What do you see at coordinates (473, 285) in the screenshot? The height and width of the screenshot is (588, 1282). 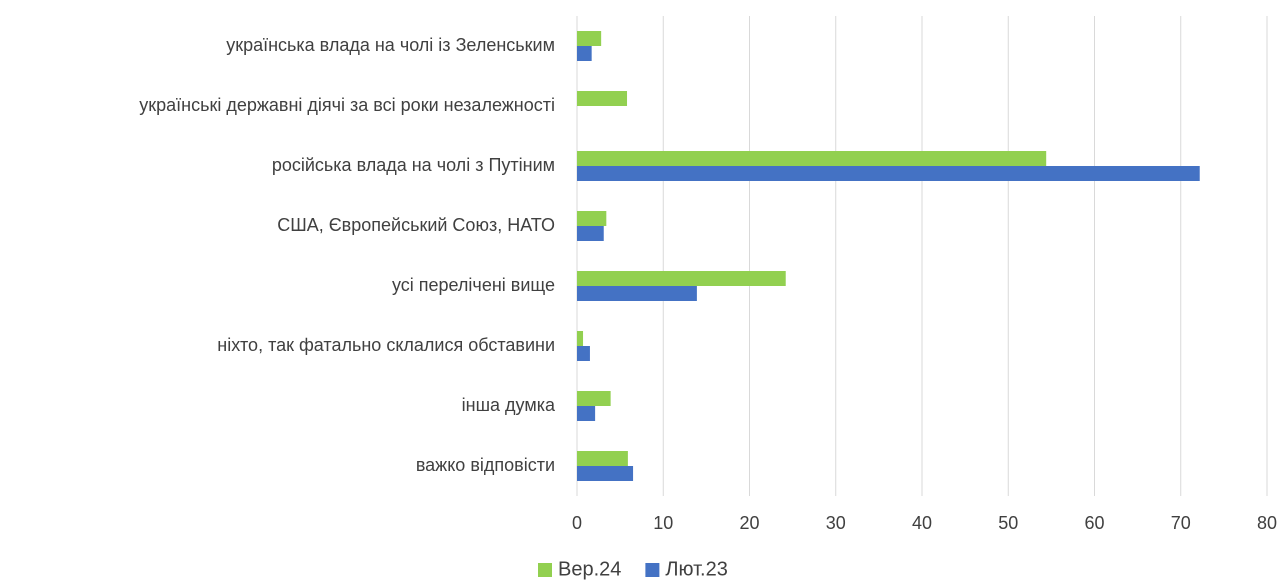 I see `y-tick-label: усі перелічені вище` at bounding box center [473, 285].